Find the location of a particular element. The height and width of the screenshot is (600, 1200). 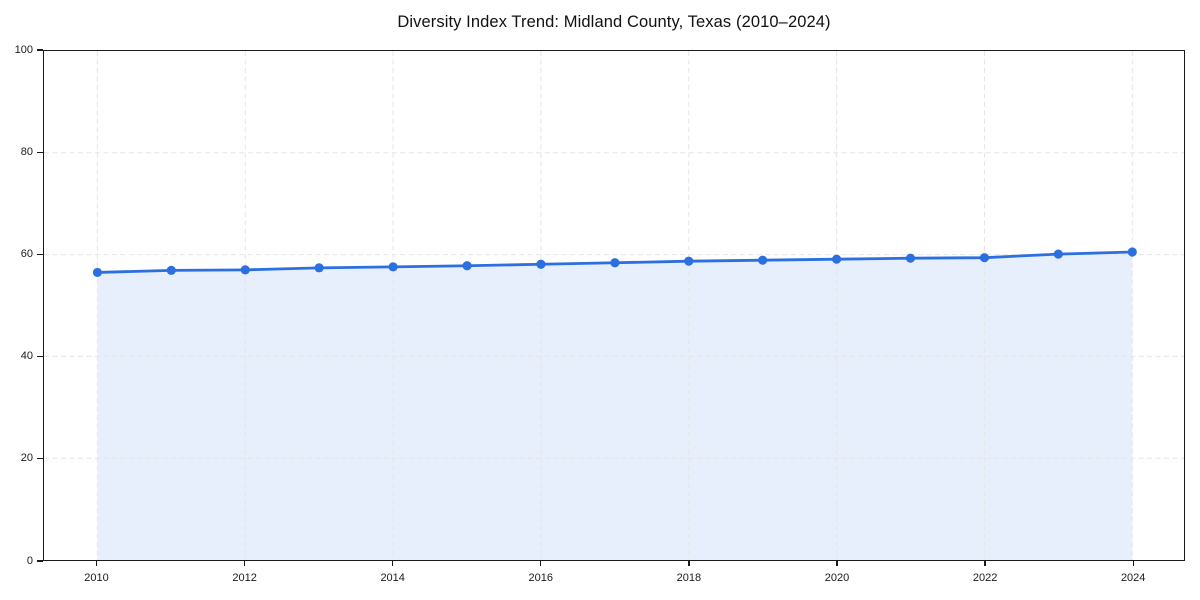

x-tick-label: 2010 is located at coordinates (96, 578).